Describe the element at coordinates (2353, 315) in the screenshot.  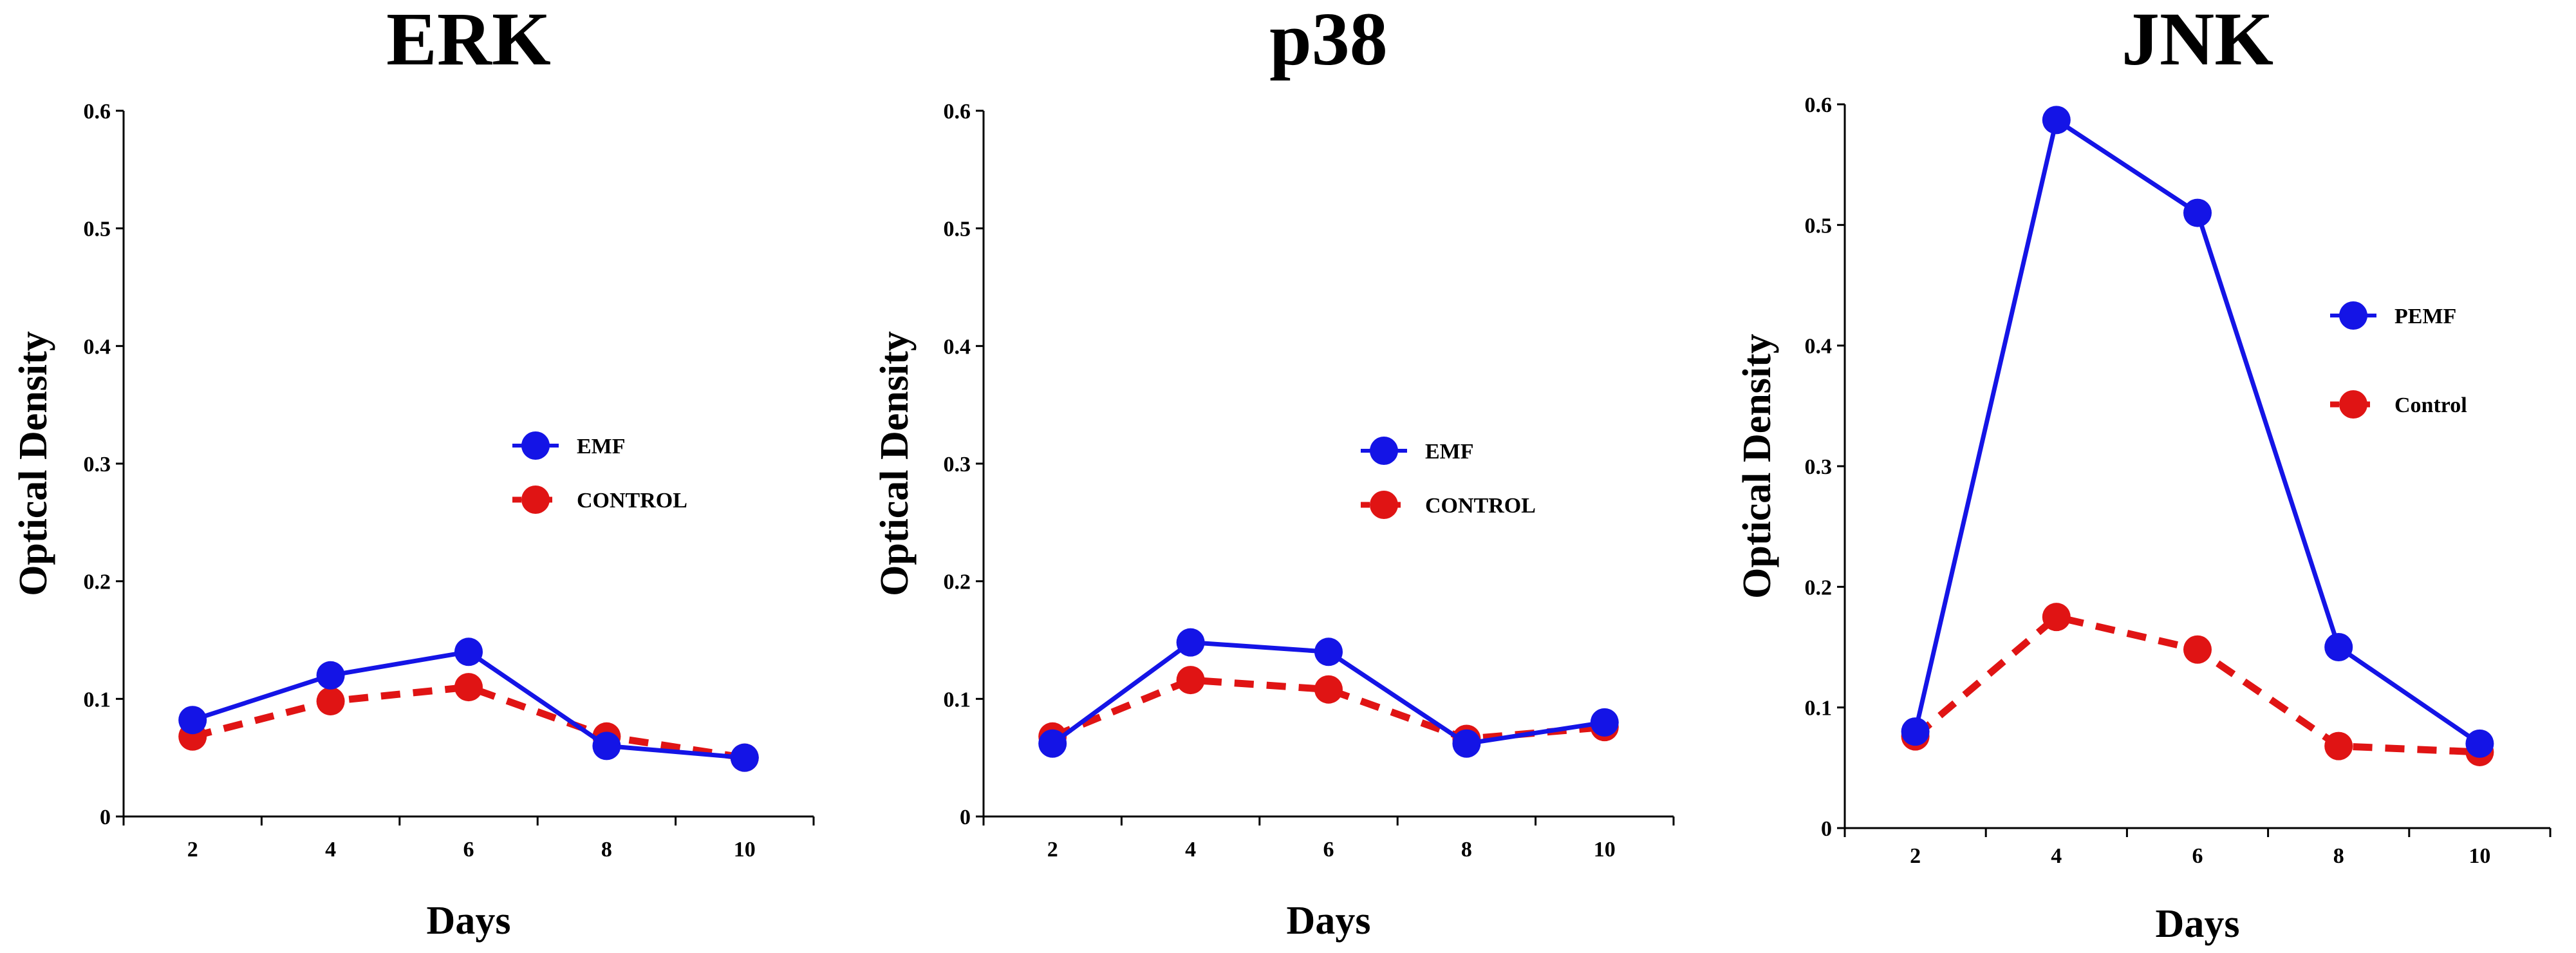
I see `legend-swatch-marker-pemf` at that location.